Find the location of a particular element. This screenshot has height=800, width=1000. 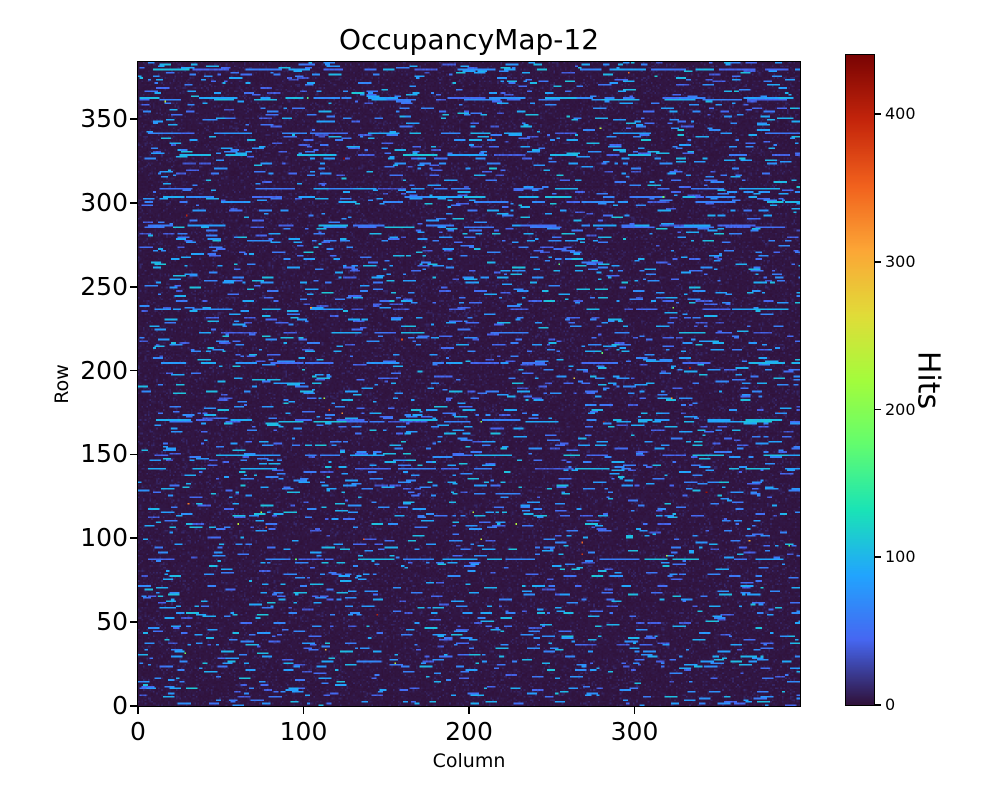

y-tick-label: 300 is located at coordinates (104, 202).